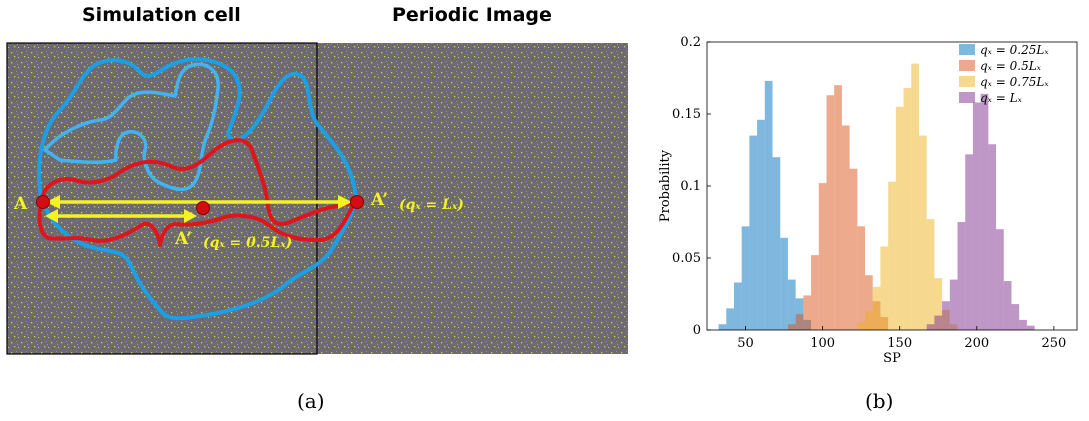  I want to click on histogram-bar-series2-bin3, so click(807, 312).